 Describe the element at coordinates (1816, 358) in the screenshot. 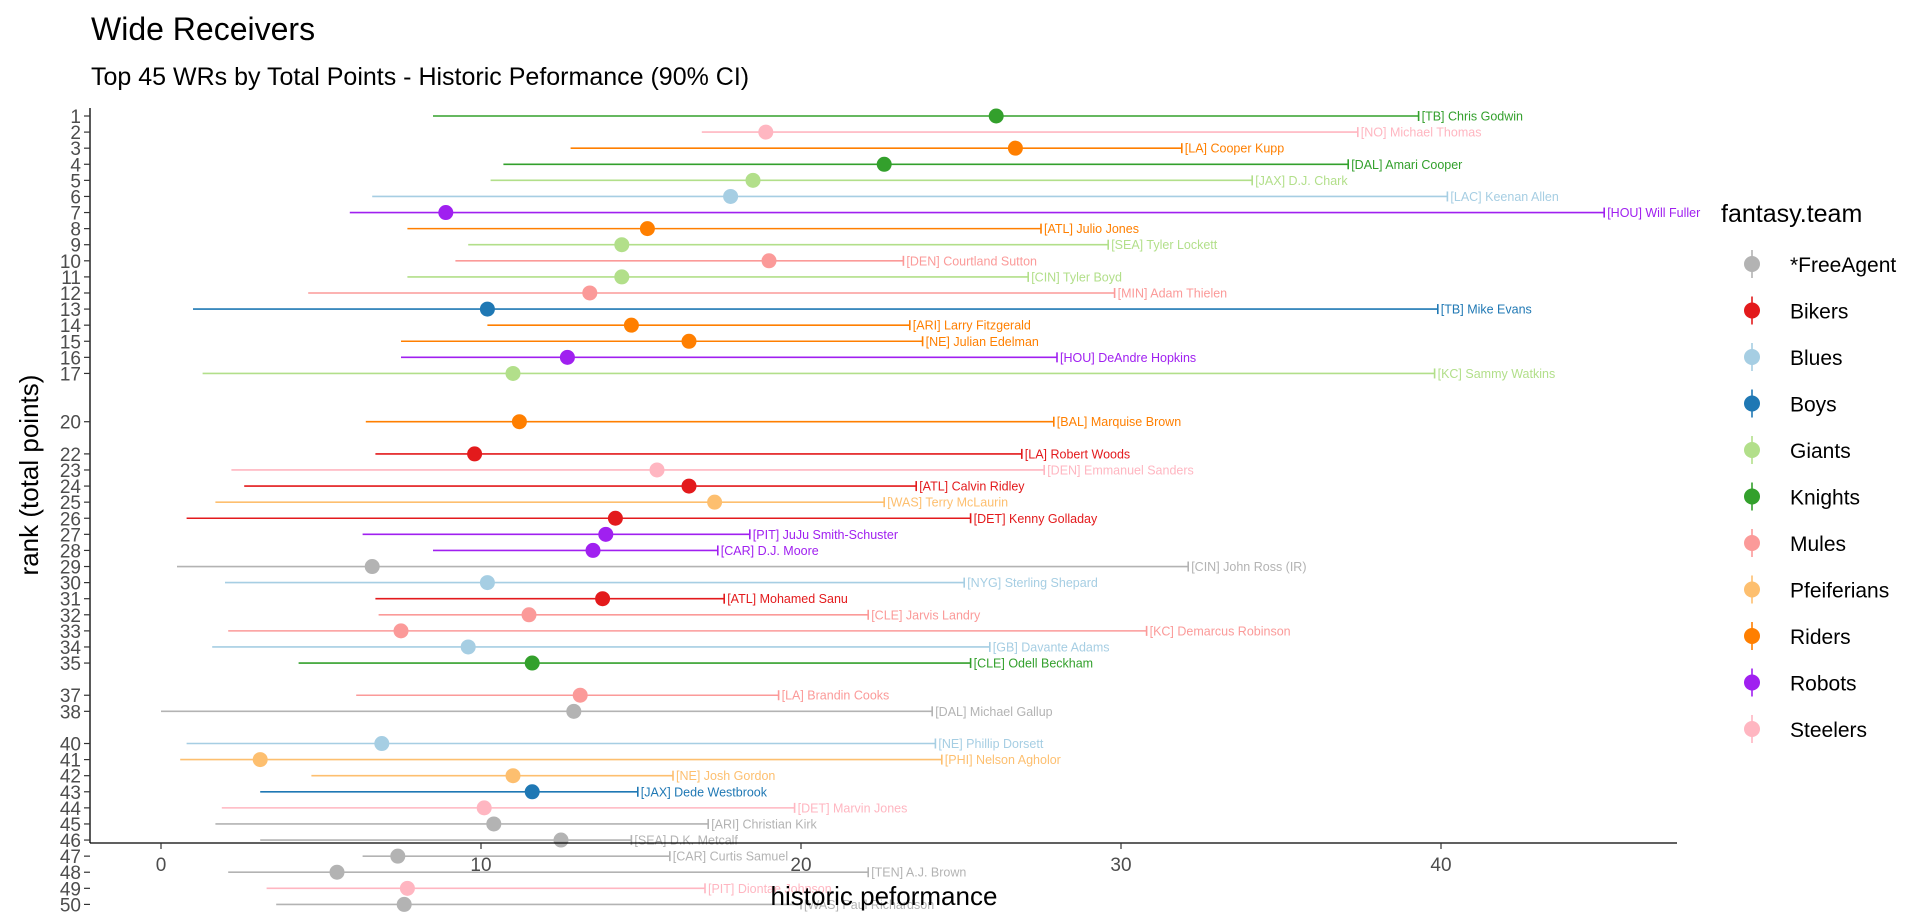

I see `legend-label: Blues` at that location.